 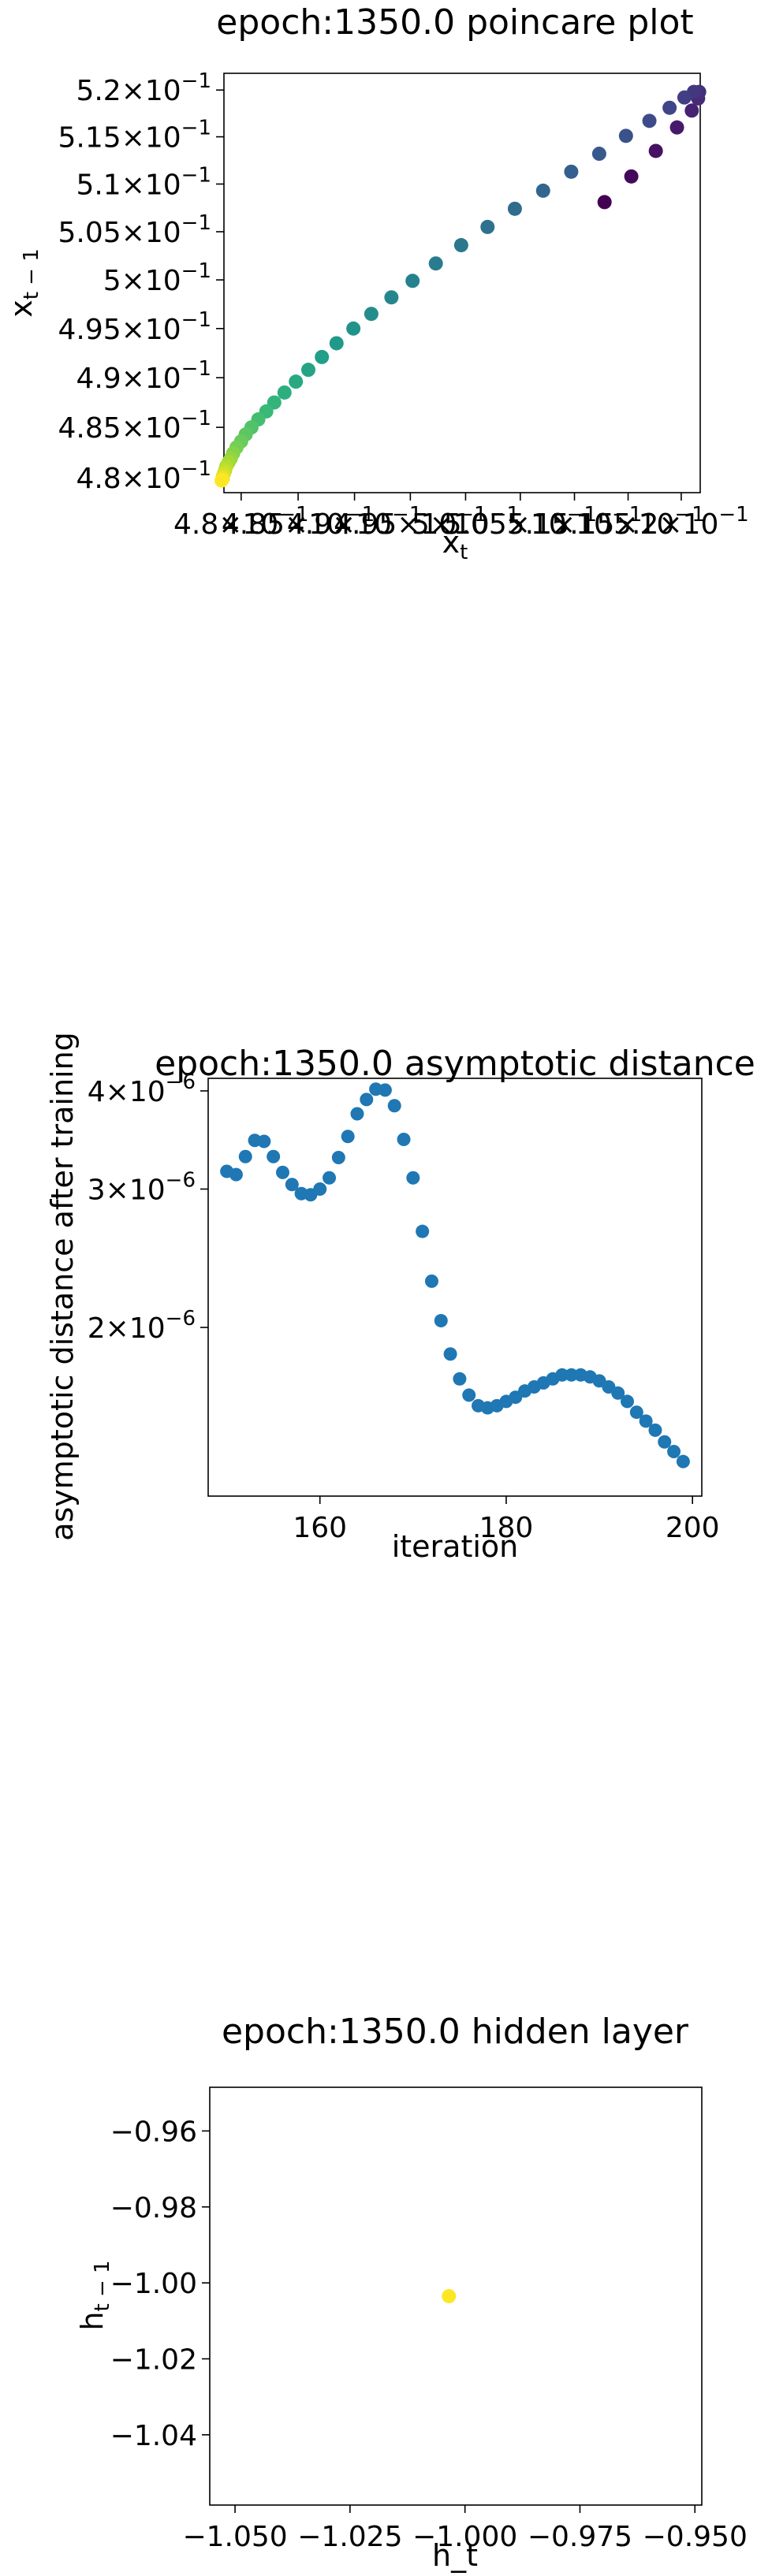 What do you see at coordinates (153, 2284) in the screenshot?
I see `y-tick-label: −1.00` at bounding box center [153, 2284].